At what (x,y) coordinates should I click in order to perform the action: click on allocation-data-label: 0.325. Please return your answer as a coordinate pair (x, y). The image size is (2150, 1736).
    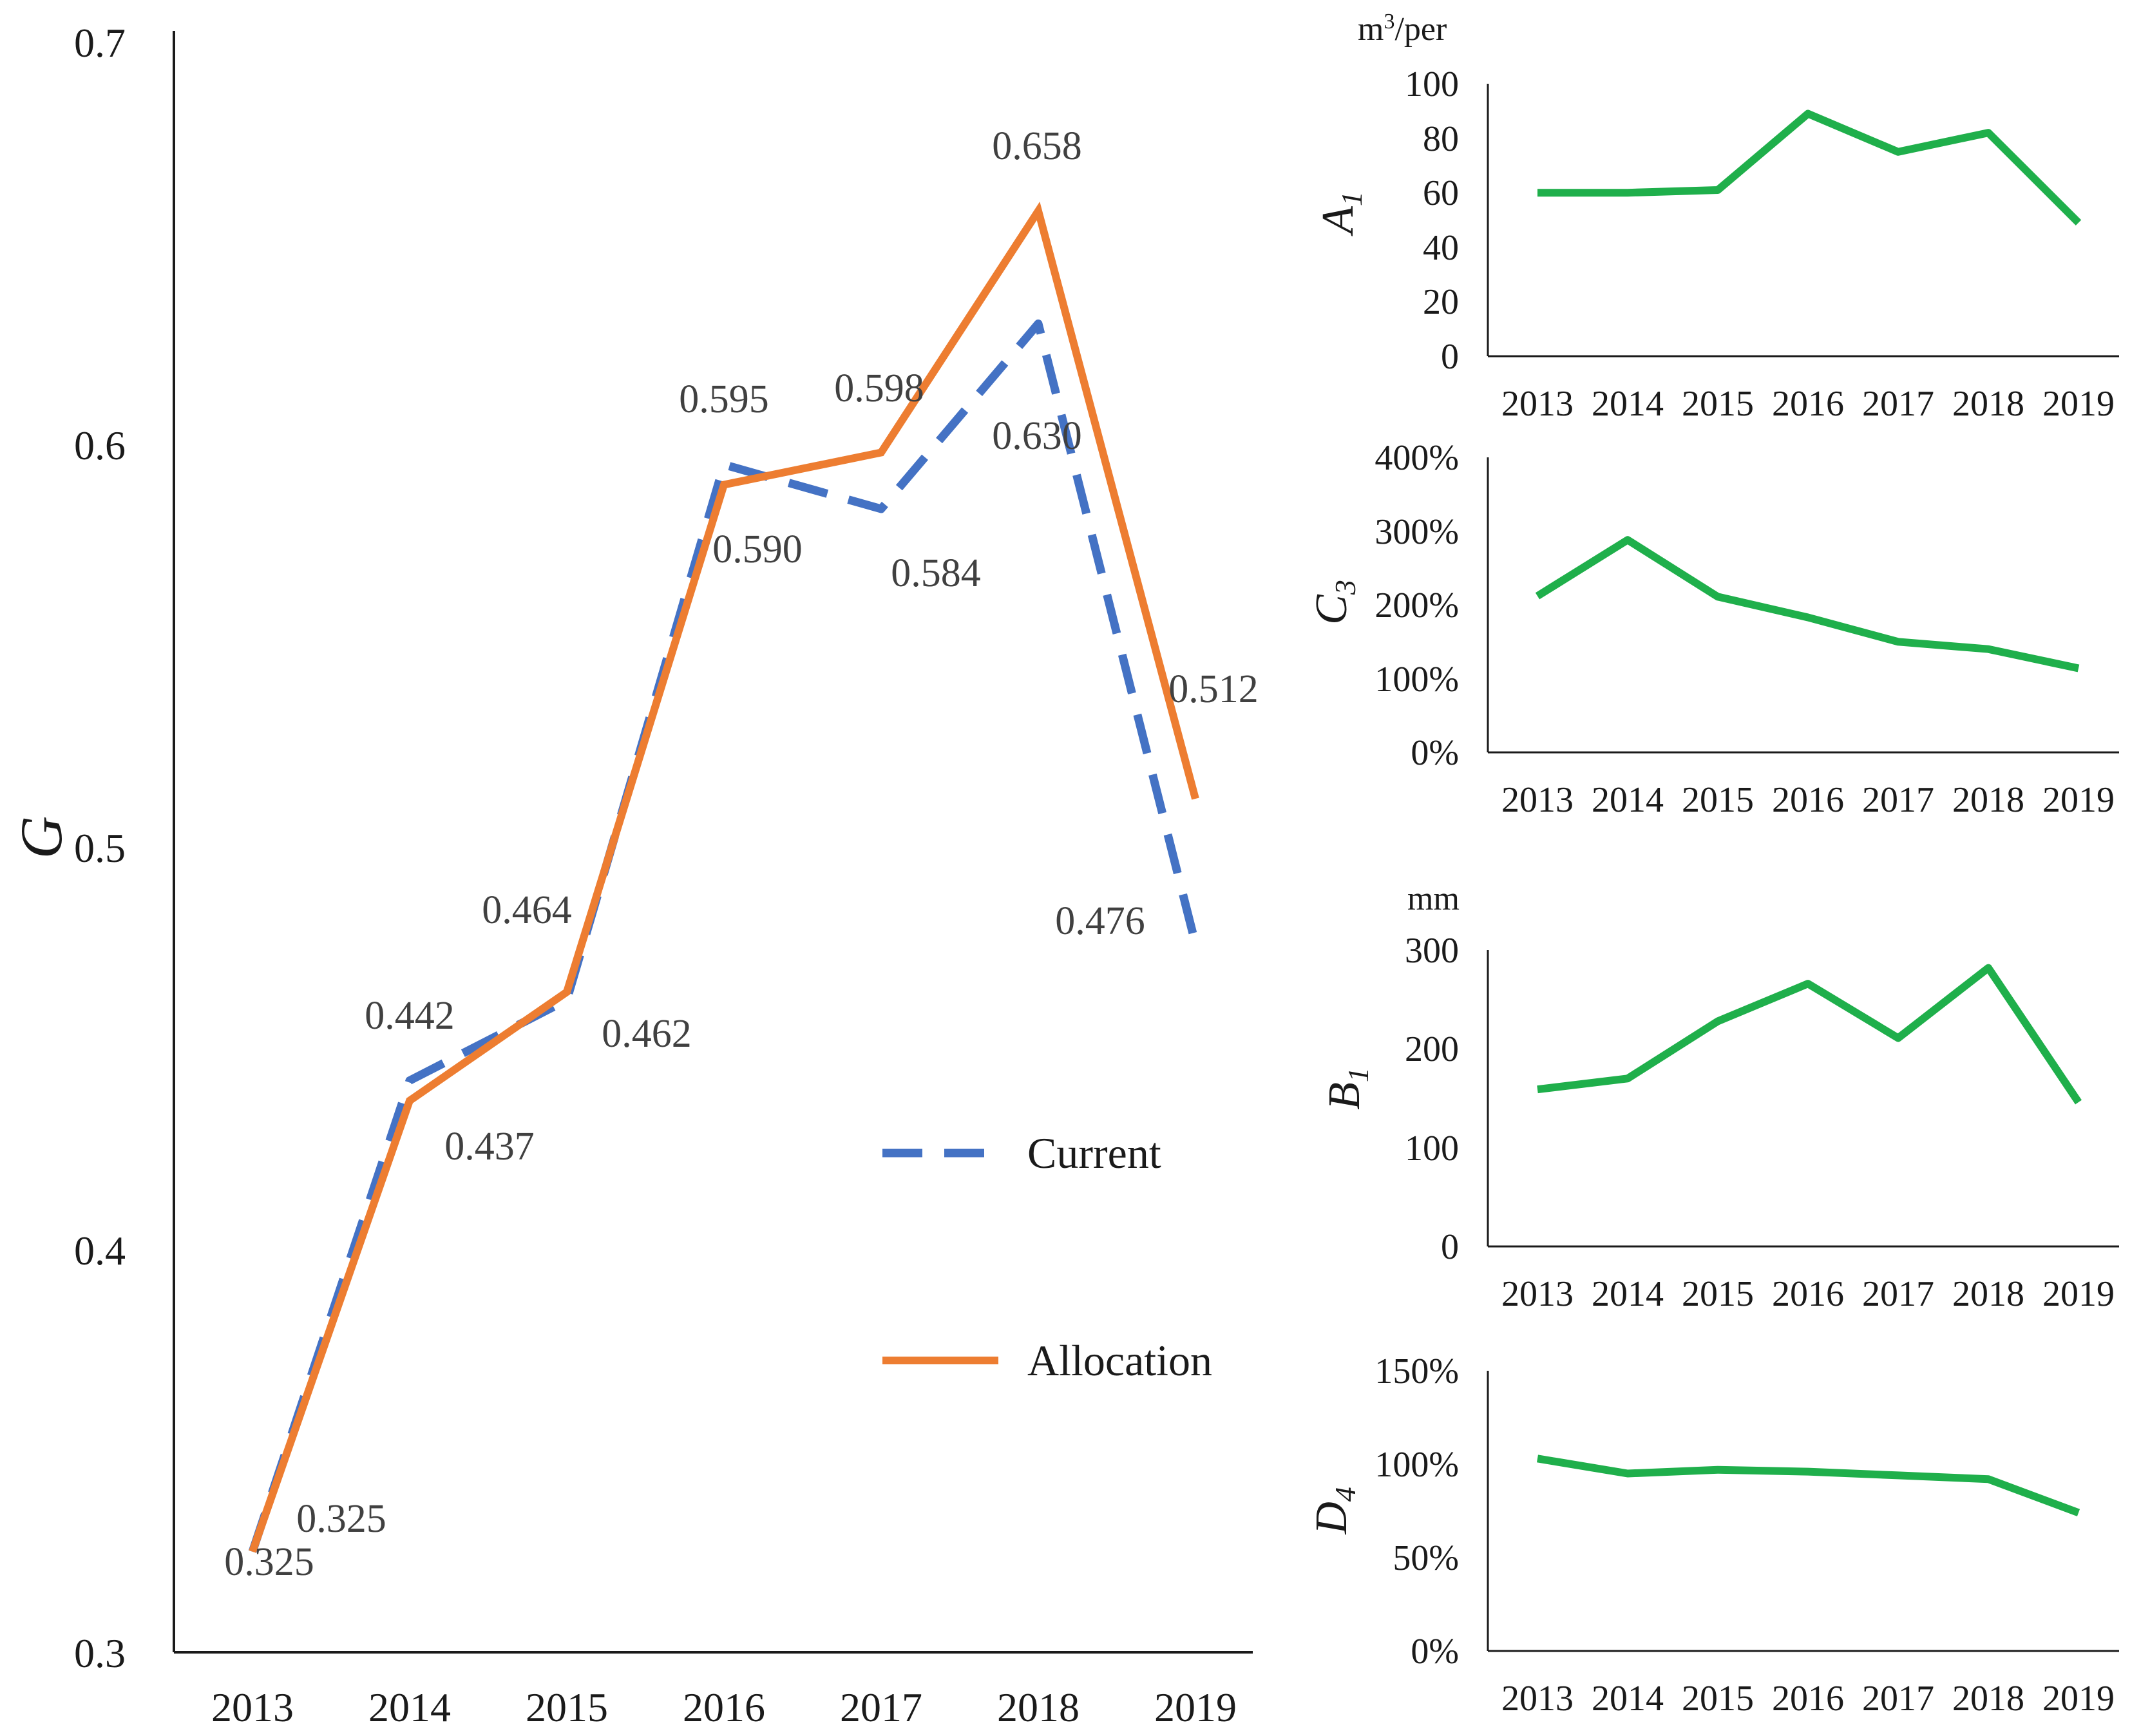
    Looking at the image, I should click on (341, 1519).